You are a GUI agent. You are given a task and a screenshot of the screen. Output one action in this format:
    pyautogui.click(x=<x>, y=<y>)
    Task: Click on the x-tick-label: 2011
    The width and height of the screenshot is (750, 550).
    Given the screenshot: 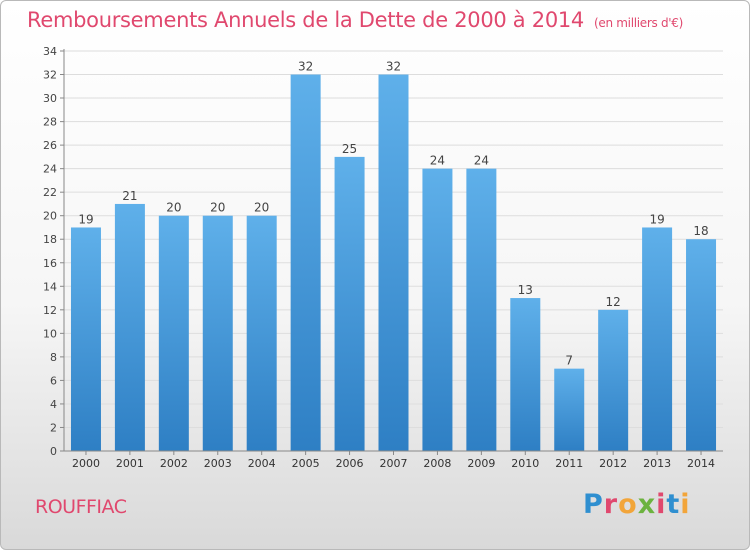 What is the action you would take?
    pyautogui.click(x=569, y=463)
    